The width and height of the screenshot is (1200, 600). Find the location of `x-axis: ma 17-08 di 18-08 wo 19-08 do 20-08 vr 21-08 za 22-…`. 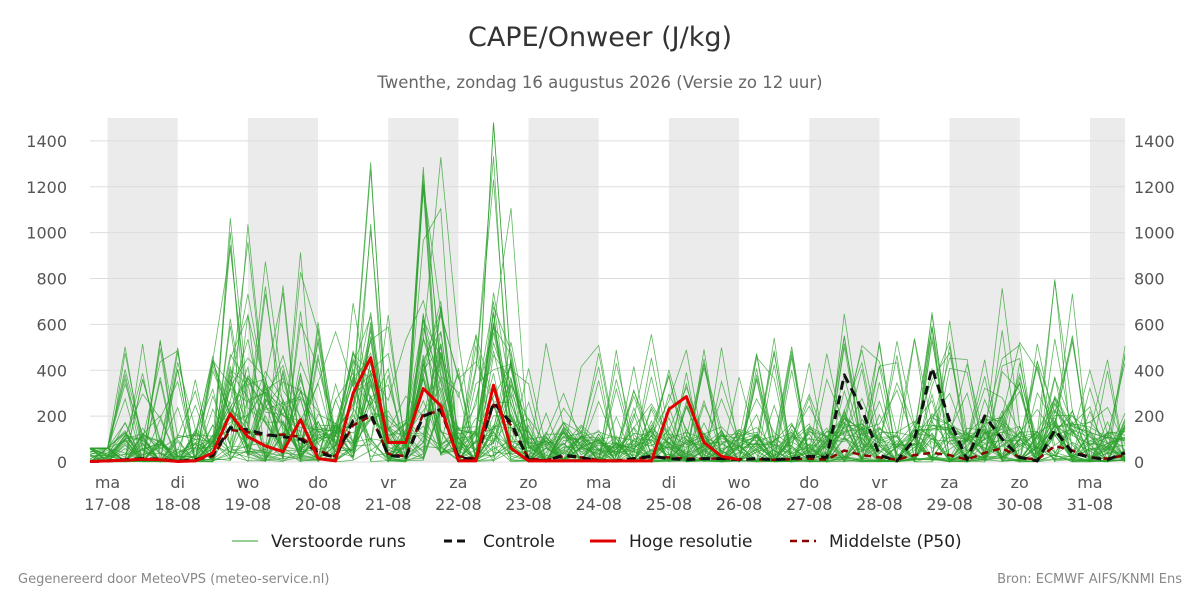

x-axis: ma 17-08 di 18-08 wo 19-08 do 20-08 vr 21-08 za 22-… is located at coordinates (598, 493).